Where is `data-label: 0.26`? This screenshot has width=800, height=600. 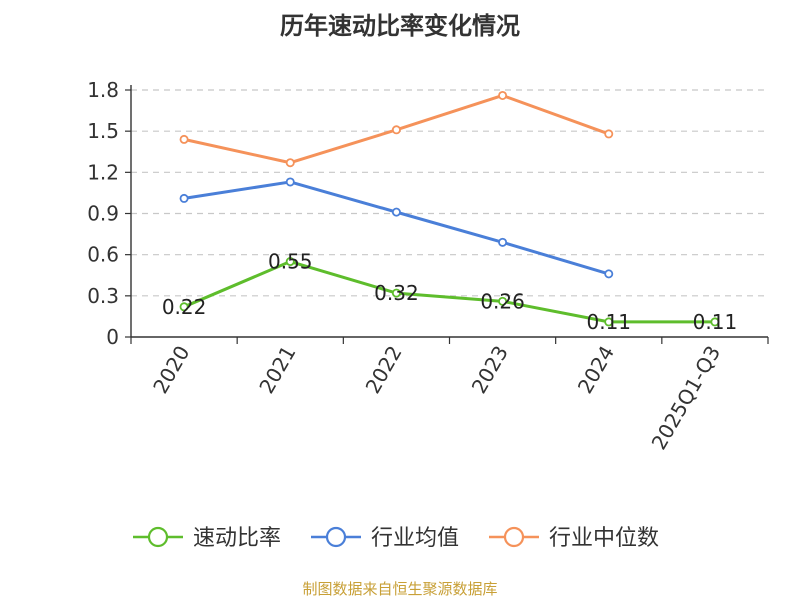 data-label: 0.26 is located at coordinates (502, 301).